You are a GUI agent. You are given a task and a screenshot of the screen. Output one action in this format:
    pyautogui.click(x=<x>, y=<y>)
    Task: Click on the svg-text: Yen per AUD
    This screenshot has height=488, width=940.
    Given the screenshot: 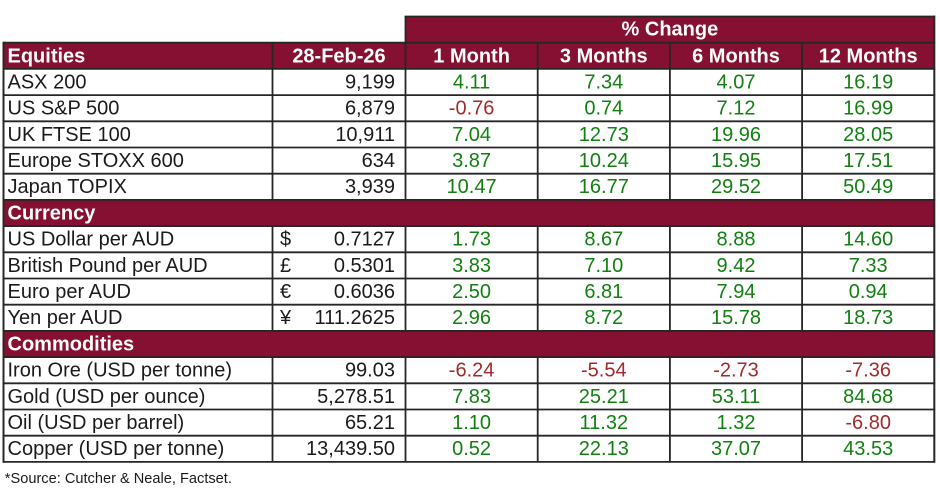 What is the action you would take?
    pyautogui.click(x=65, y=318)
    